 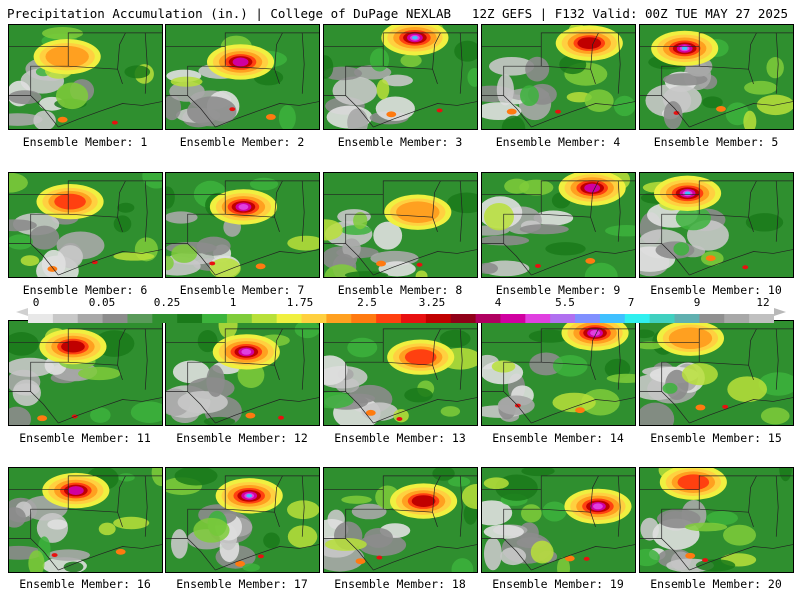 I want to click on member-caption: Ensemble Member: 9, so click(x=558, y=290).